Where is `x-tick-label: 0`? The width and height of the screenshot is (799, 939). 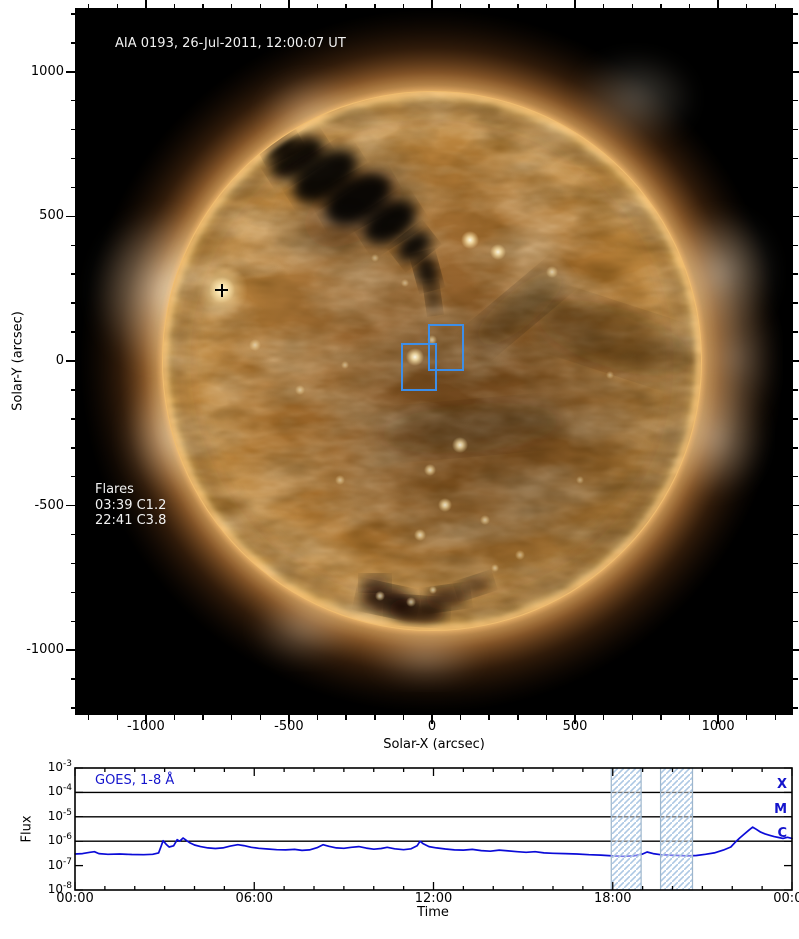 x-tick-label: 0 is located at coordinates (432, 726).